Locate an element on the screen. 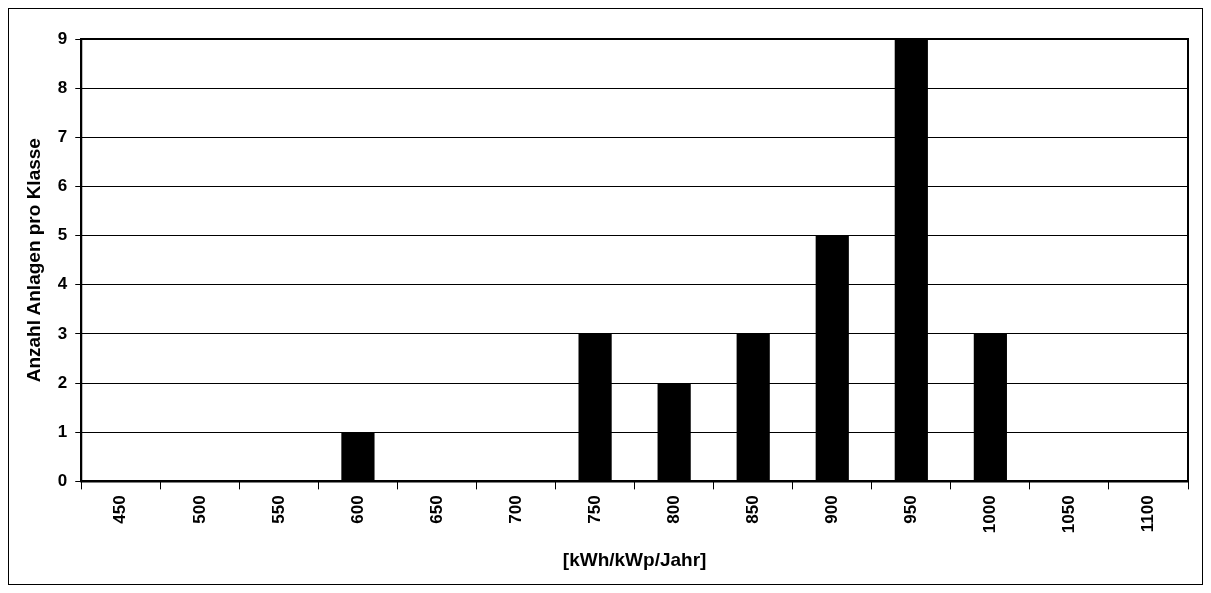  x-tick-label: 850 is located at coordinates (752, 509).